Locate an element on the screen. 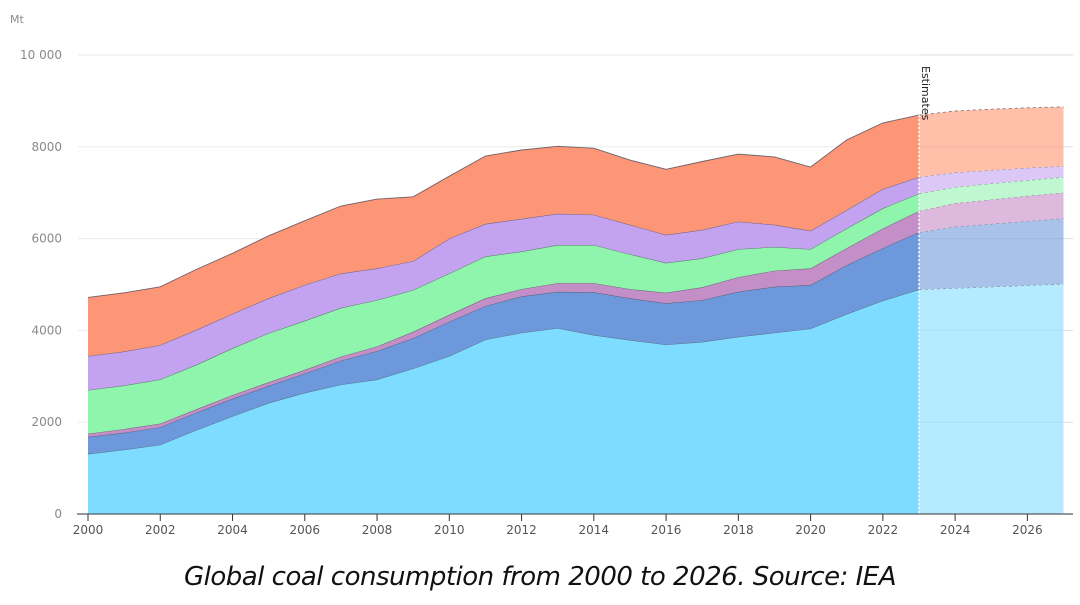  x-tick-label: 2012 is located at coordinates (521, 530).